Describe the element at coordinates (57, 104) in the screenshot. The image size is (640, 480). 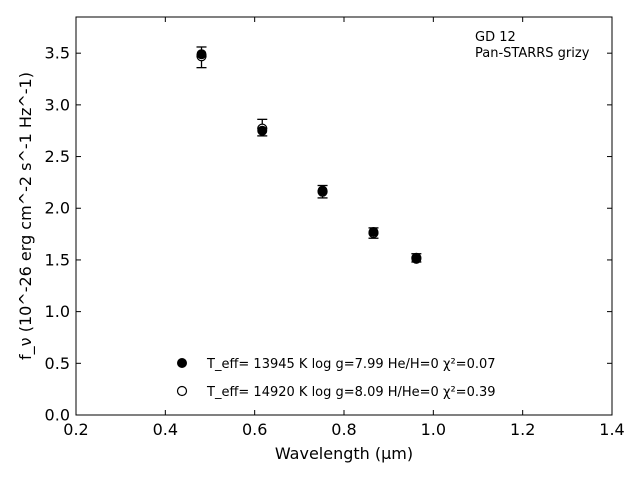
I see `y-tick-label: 3.0` at that location.